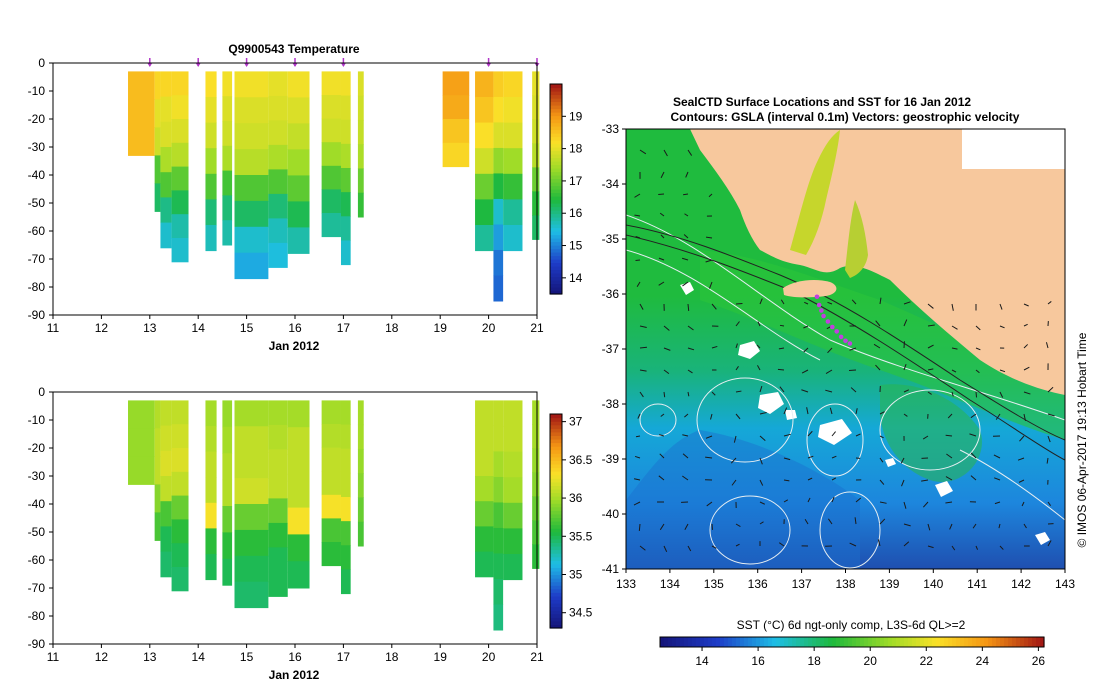 This screenshot has height=700, width=1099. What do you see at coordinates (611, 294) in the screenshot?
I see `map-y-tick-label: -36` at bounding box center [611, 294].